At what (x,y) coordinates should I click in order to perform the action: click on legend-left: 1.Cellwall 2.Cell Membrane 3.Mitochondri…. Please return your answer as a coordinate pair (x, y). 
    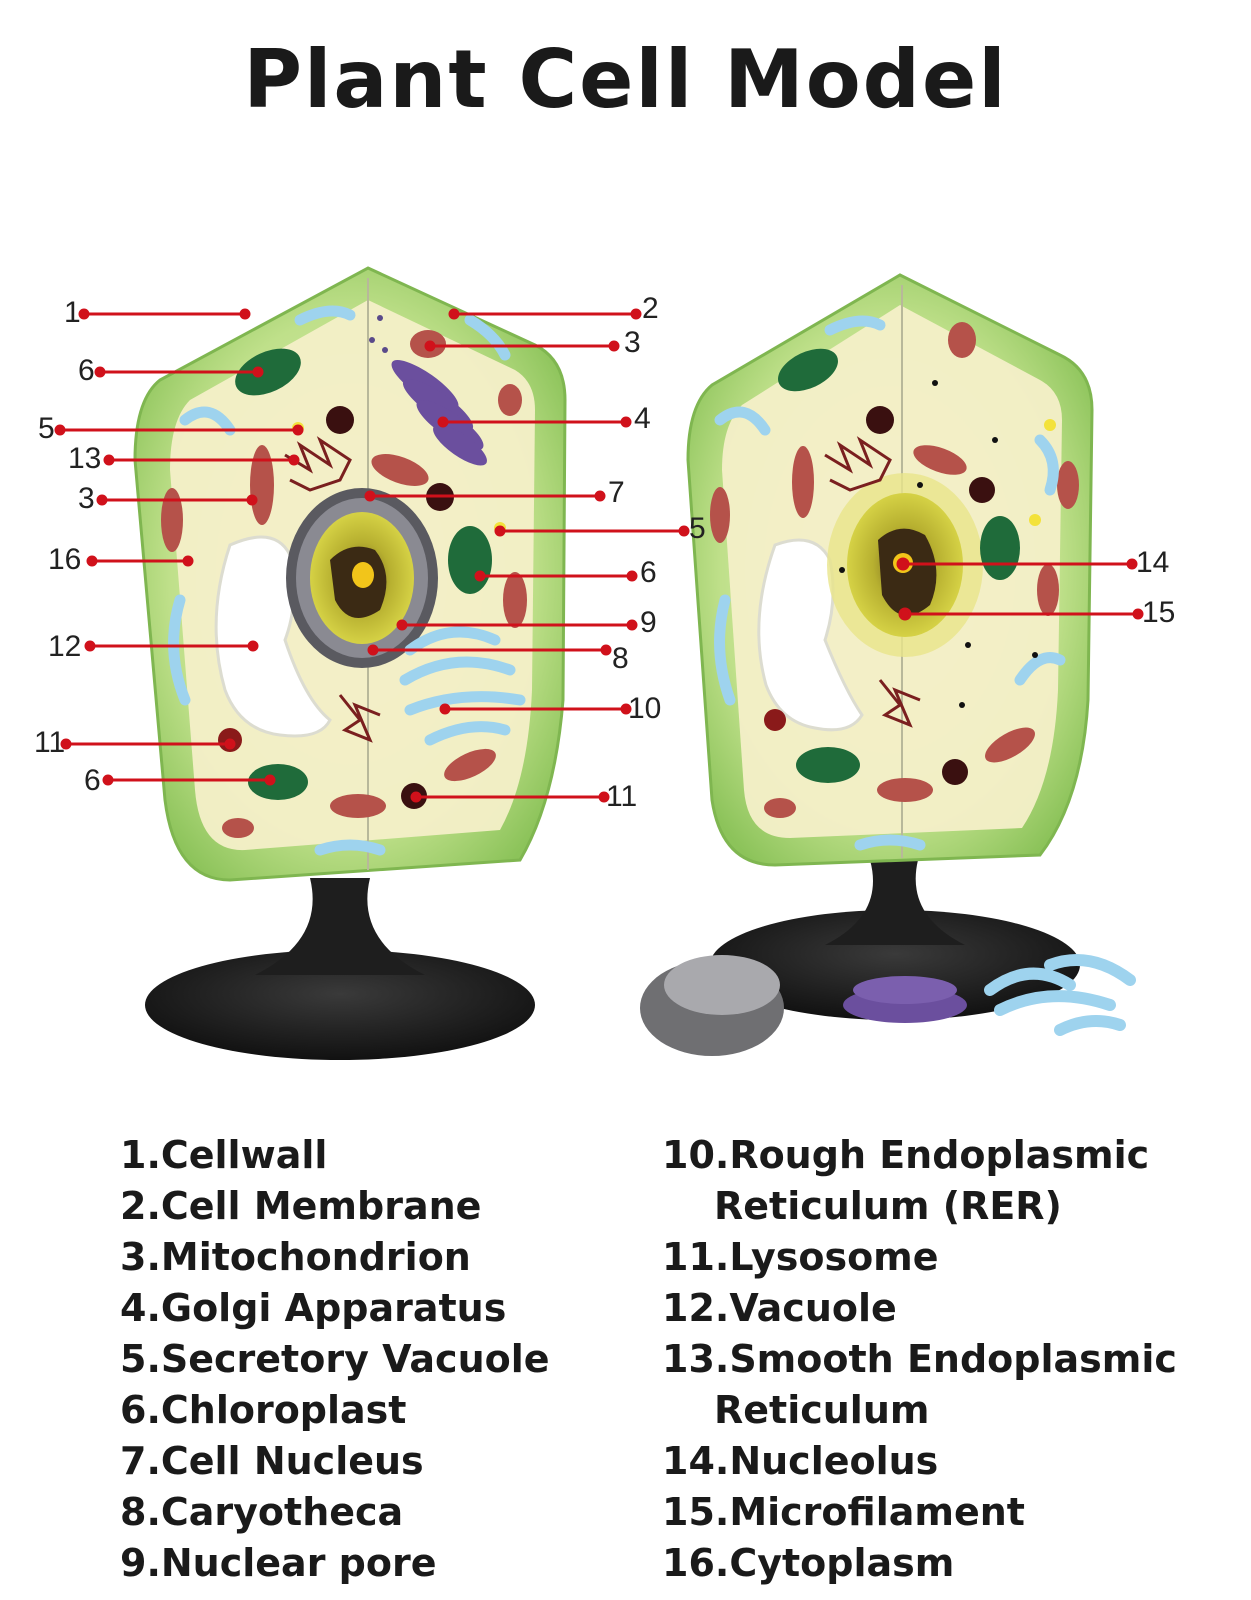
    Looking at the image, I should click on (335, 1359).